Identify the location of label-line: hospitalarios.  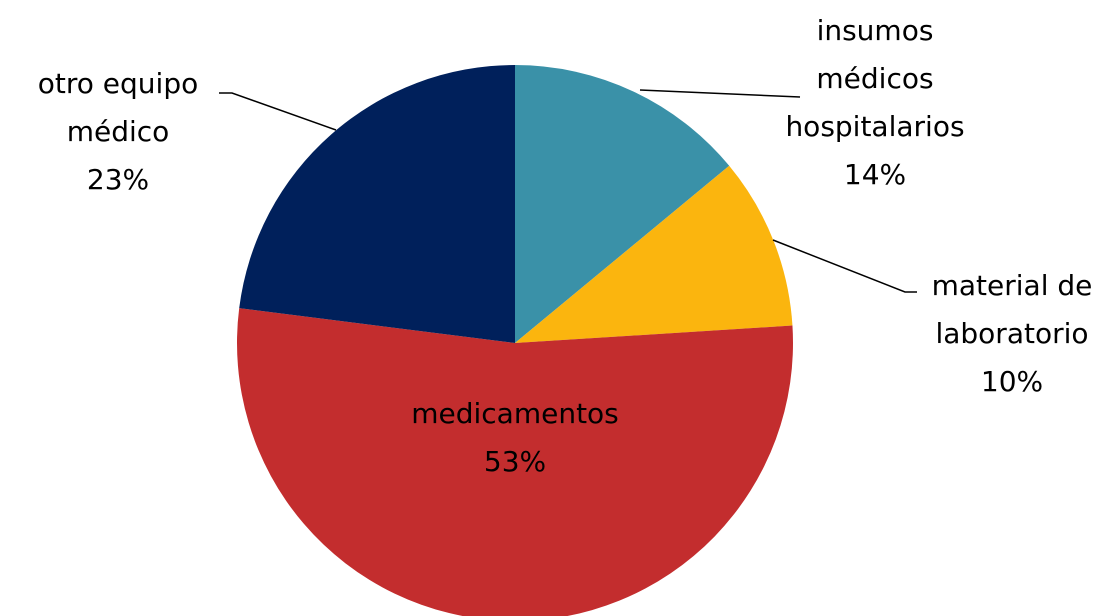
(874, 126).